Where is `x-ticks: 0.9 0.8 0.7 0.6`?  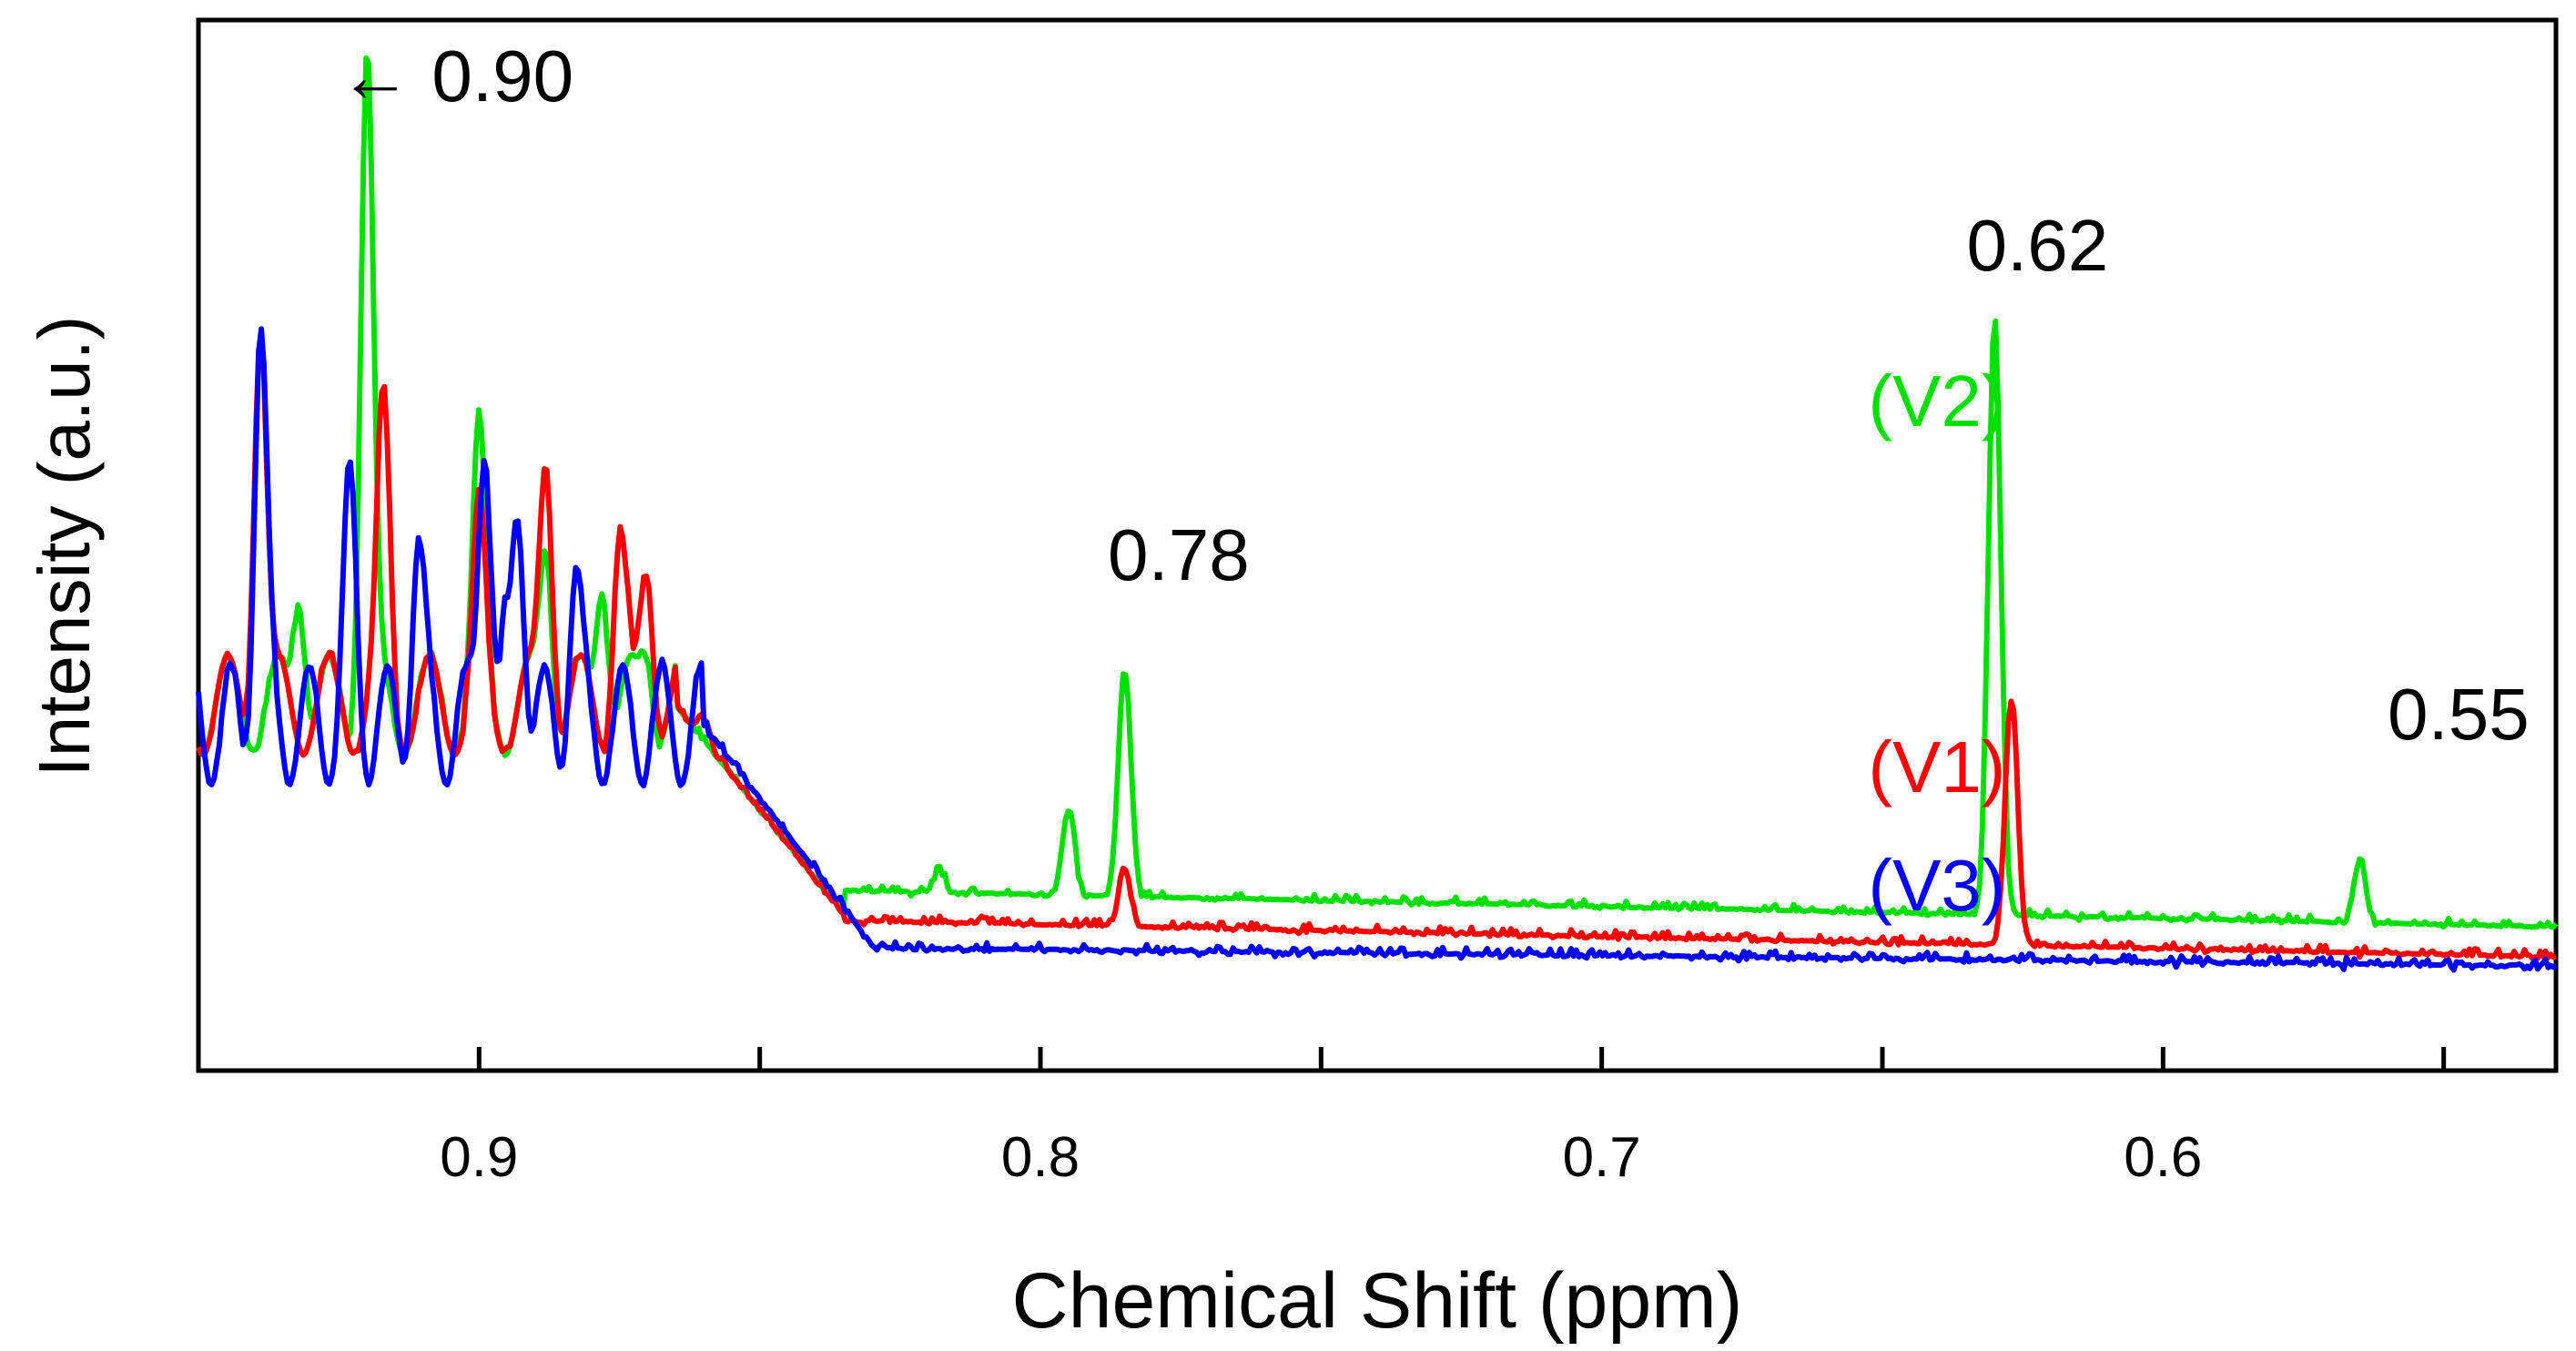
x-ticks: 0.9 0.8 0.7 0.6 is located at coordinates (1321, 1118).